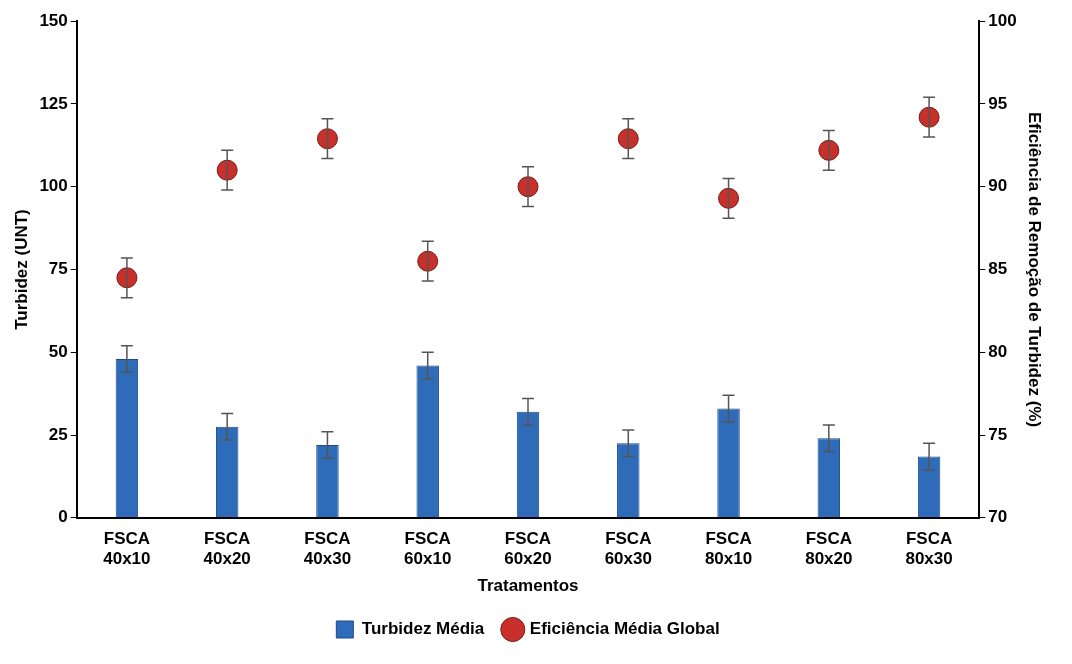 This screenshot has height=664, width=1072. What do you see at coordinates (327, 548) in the screenshot?
I see `x-tick-label: FSCA 40x30` at bounding box center [327, 548].